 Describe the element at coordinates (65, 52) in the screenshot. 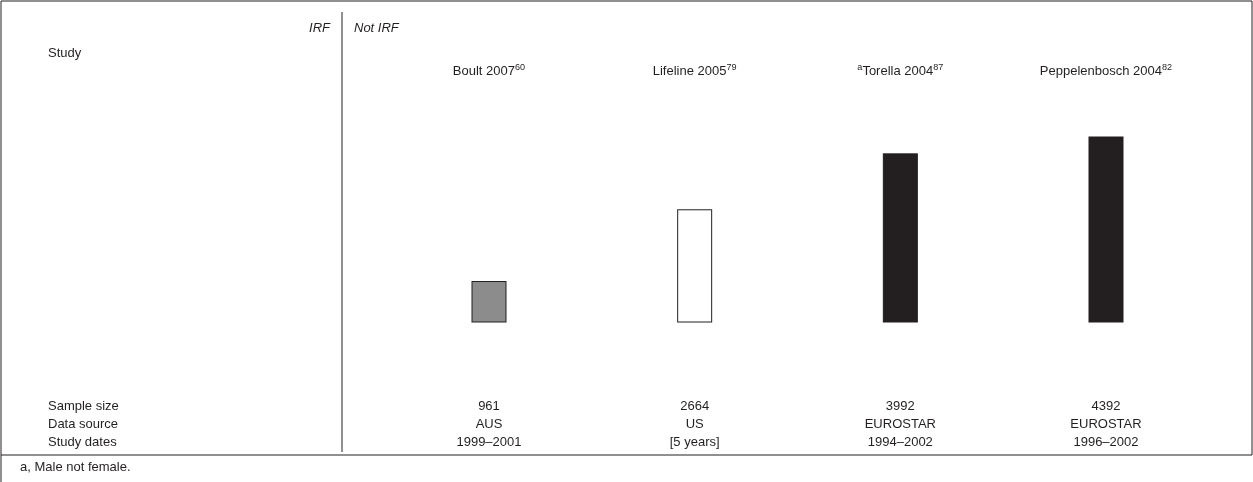

I see `text: Study` at that location.